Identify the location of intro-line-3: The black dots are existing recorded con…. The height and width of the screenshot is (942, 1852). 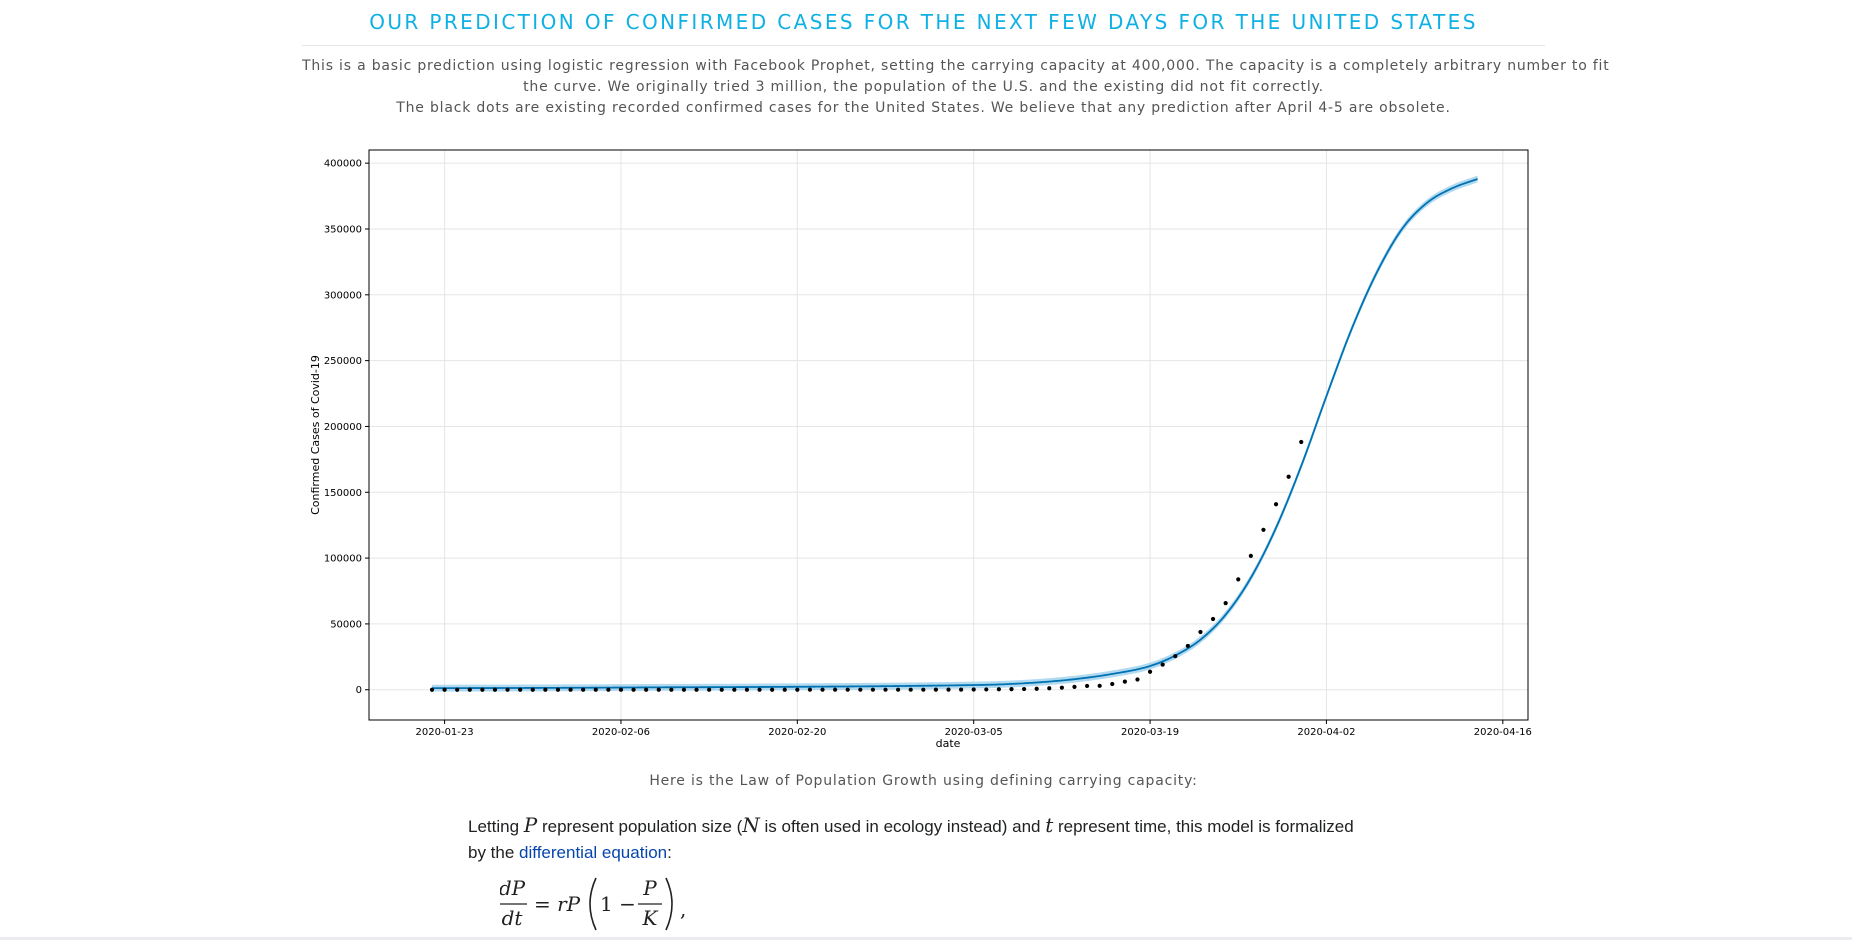
(923, 108).